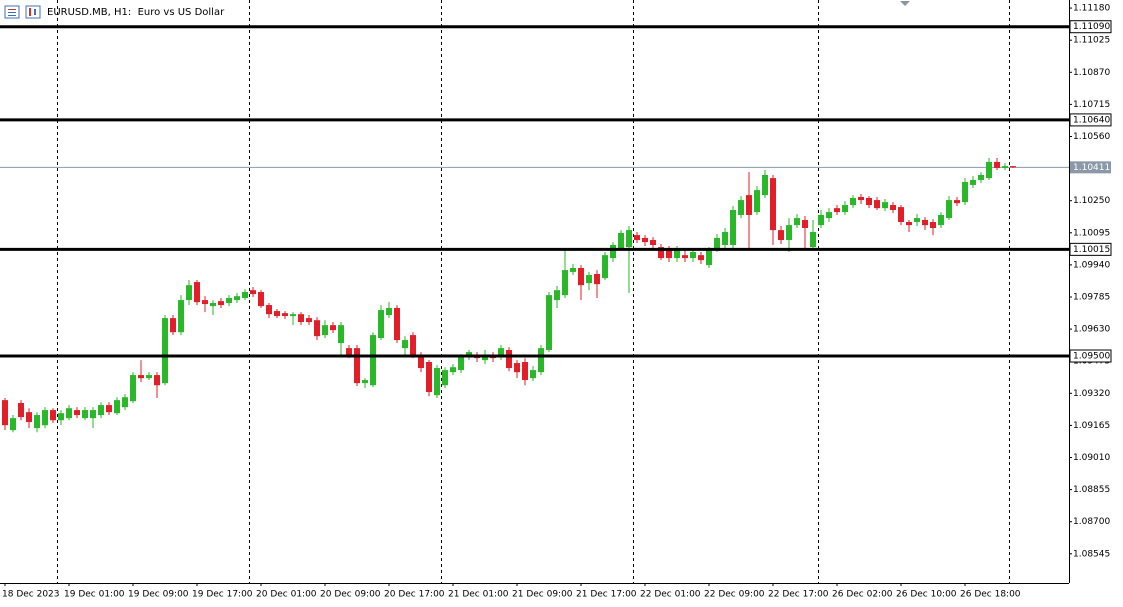 Image resolution: width=1123 pixels, height=607 pixels. Describe the element at coordinates (1091, 105) in the screenshot. I see `y-tick-label: 1.10715` at that location.